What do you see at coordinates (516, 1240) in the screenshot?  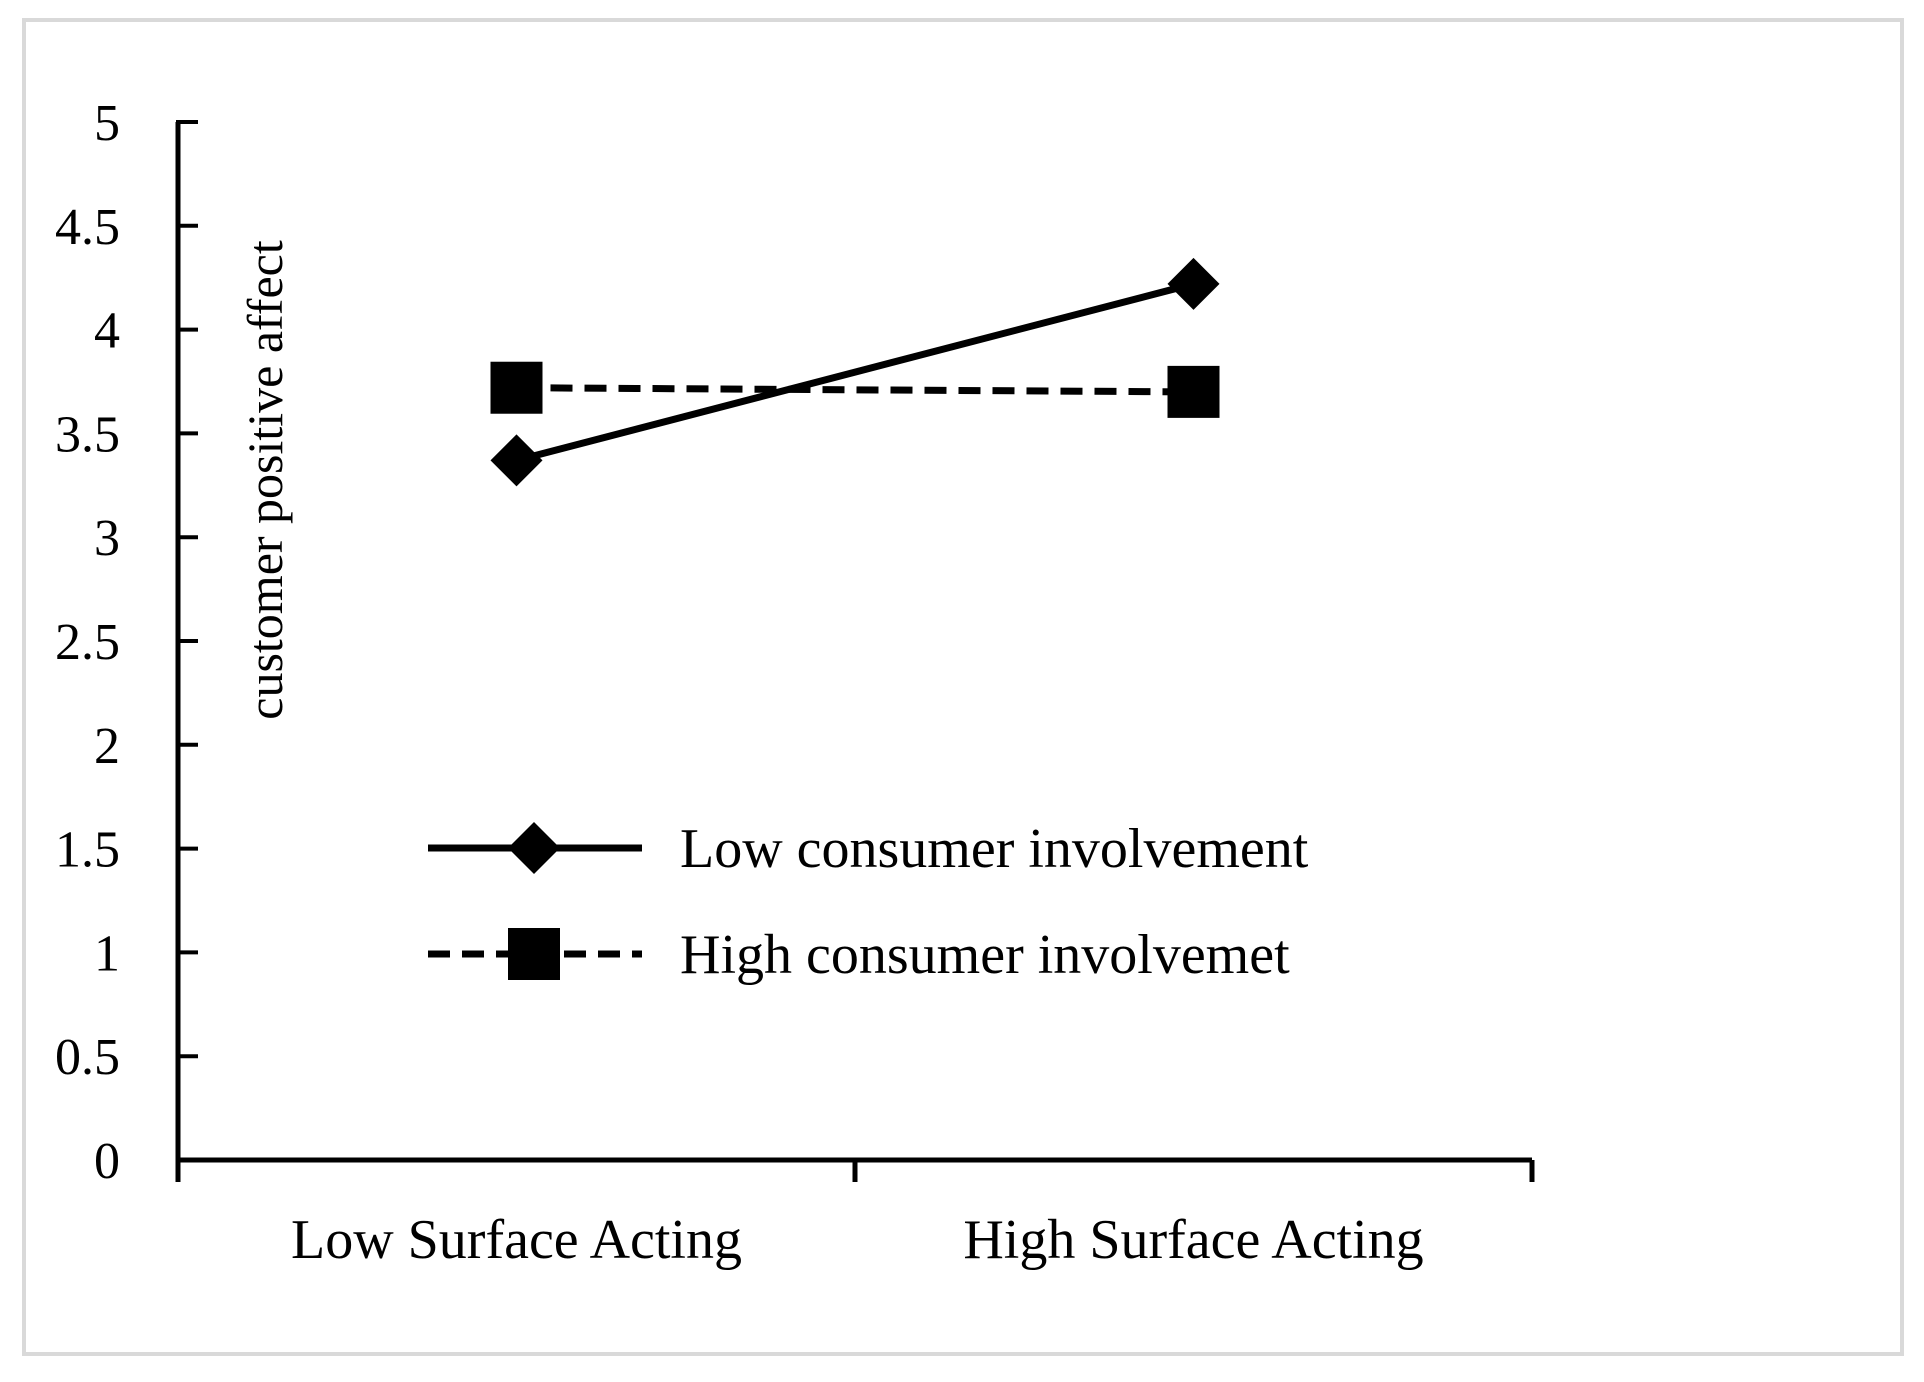 I see `x-category-label: Low Surface Acting` at bounding box center [516, 1240].